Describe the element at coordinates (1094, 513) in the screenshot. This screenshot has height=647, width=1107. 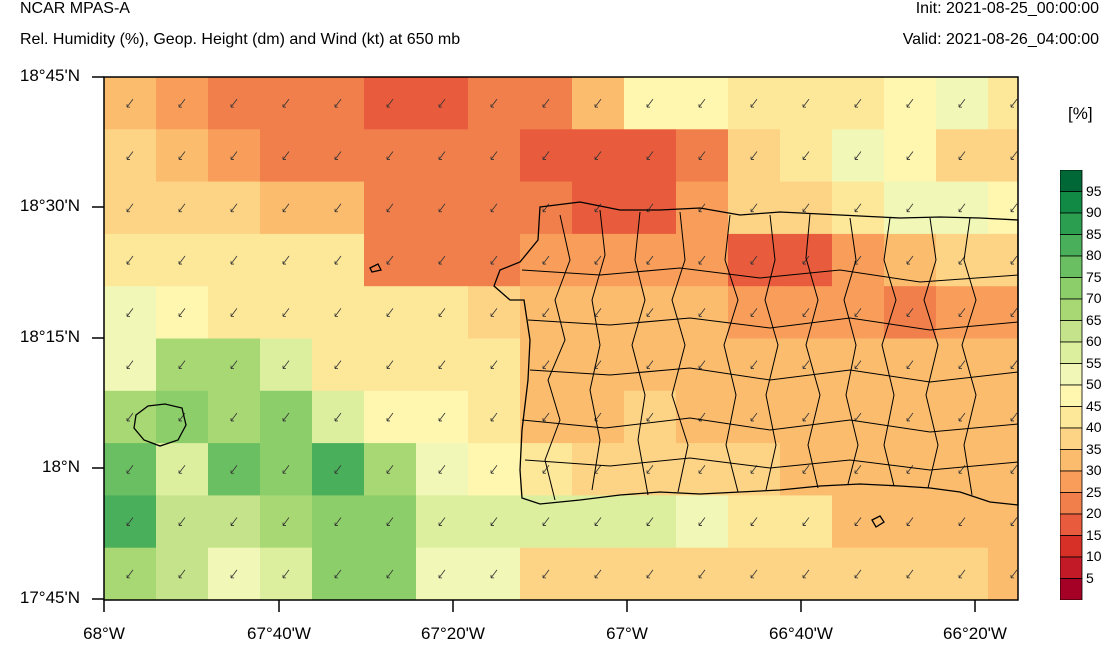
I see `colorbar-tick-label: 20` at that location.